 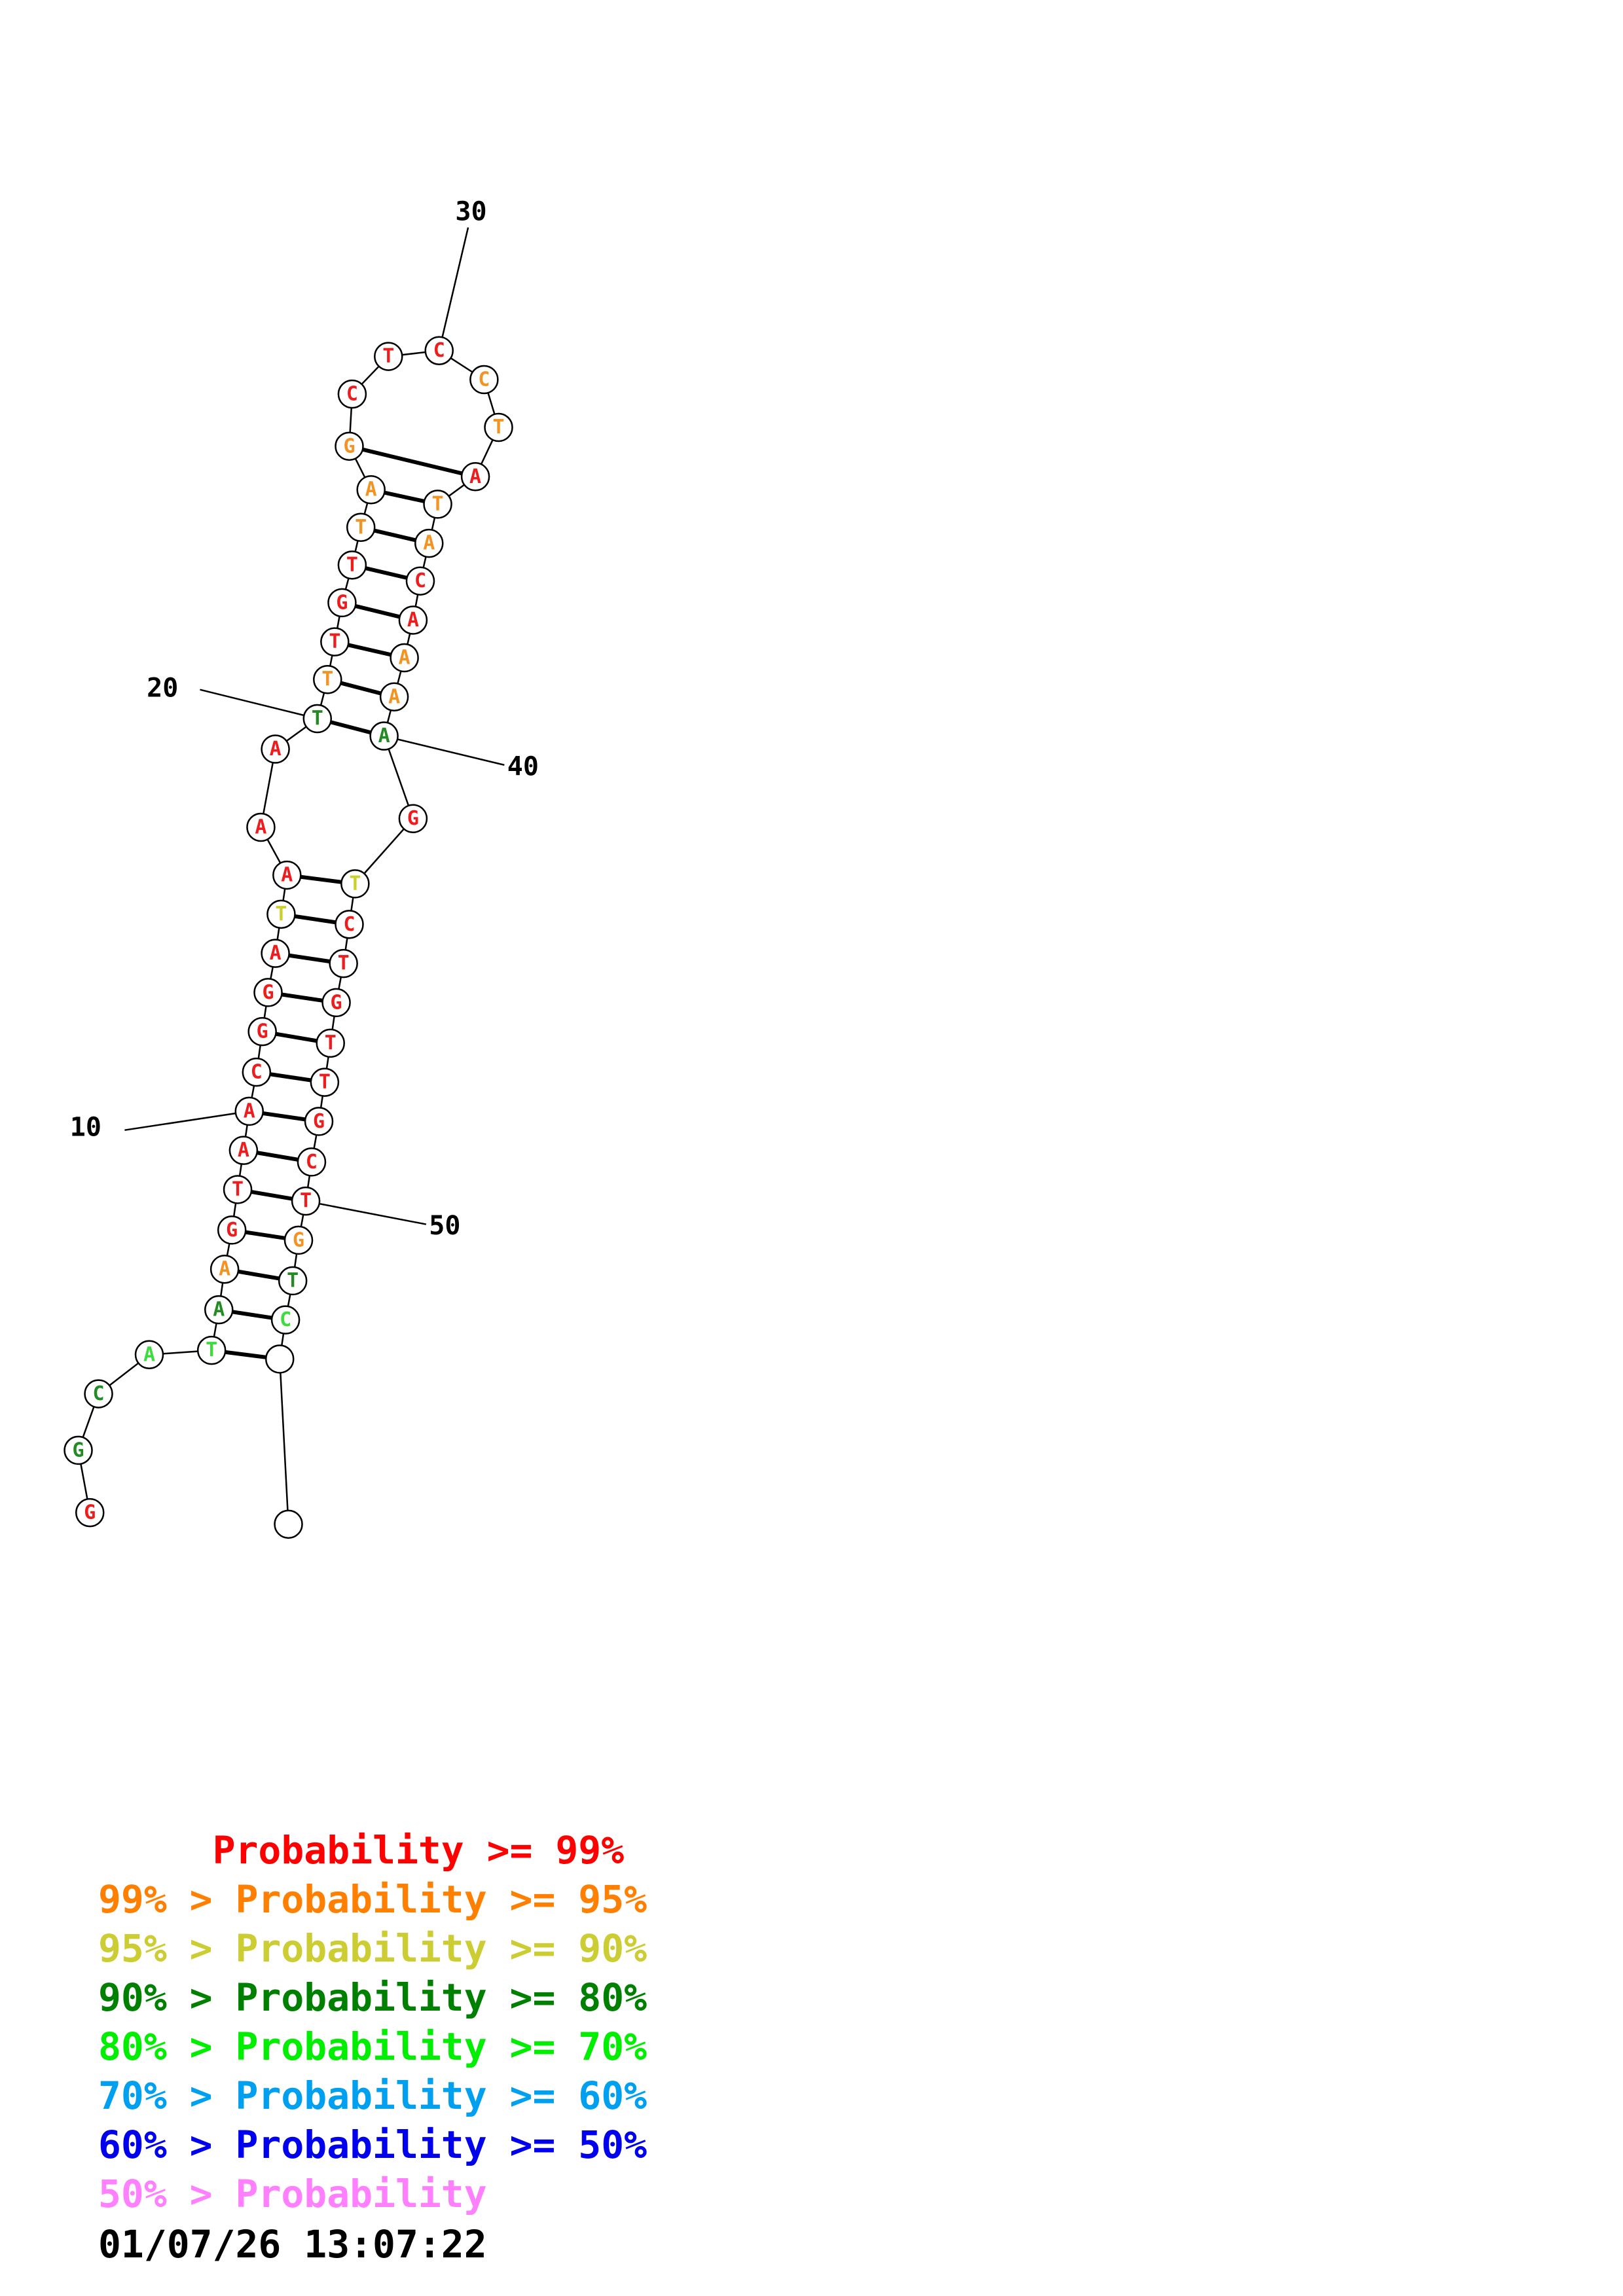 I want to click on nucleotide-17: A, so click(x=287, y=875).